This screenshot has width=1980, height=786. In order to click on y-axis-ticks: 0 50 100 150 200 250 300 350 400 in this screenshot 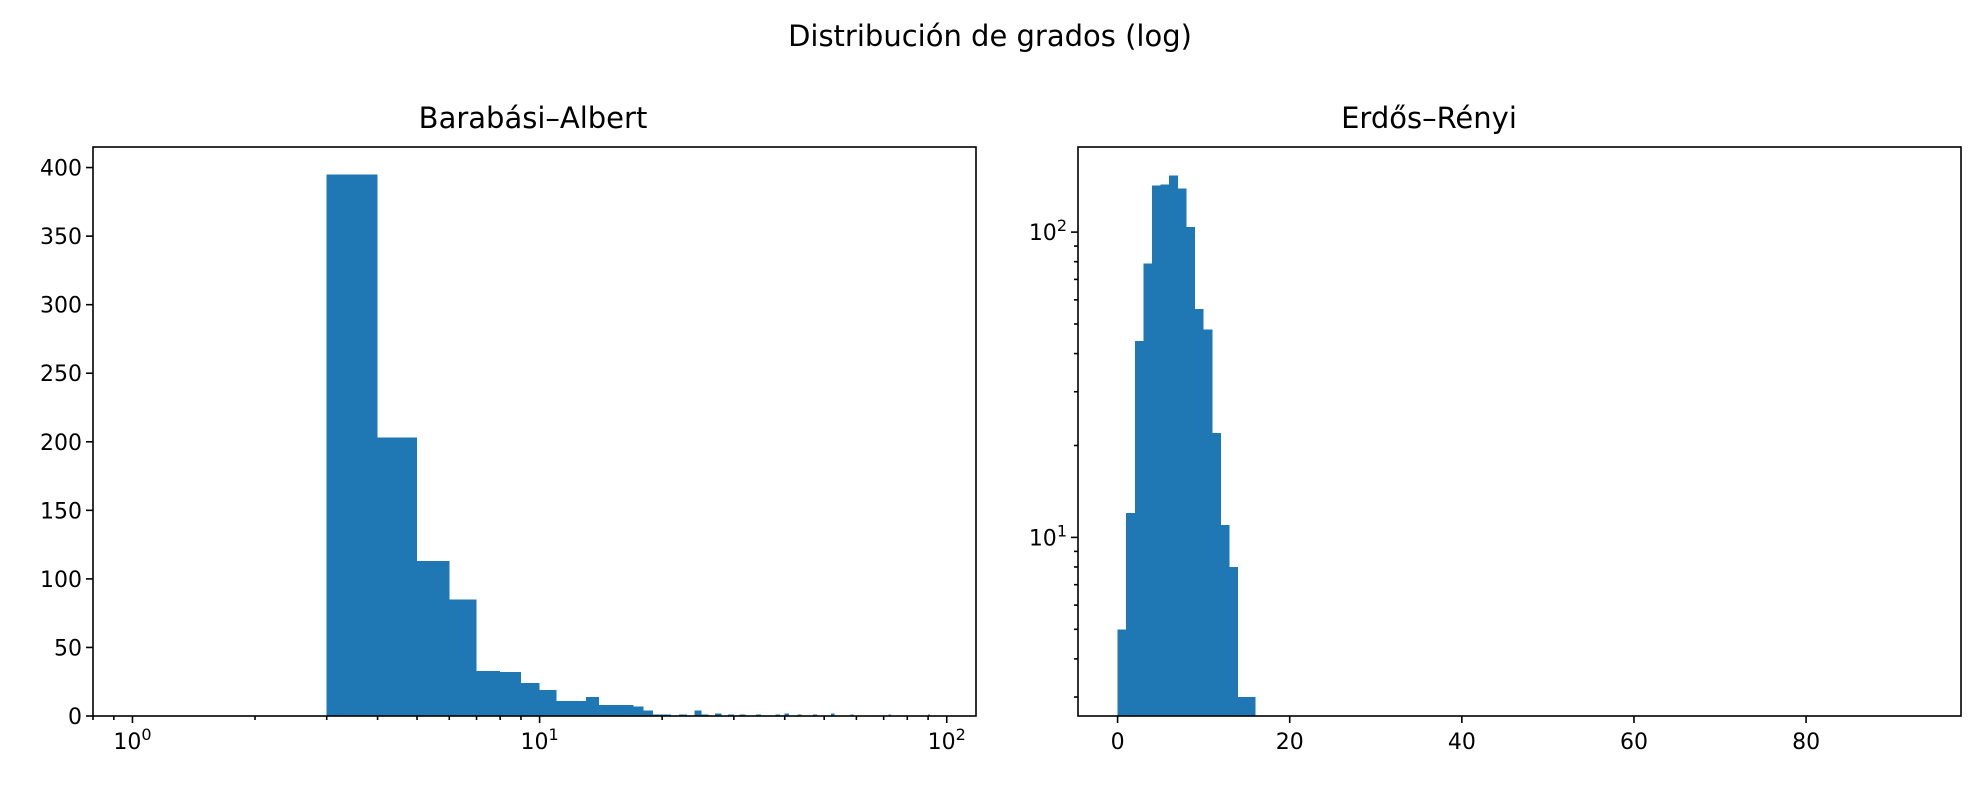, I will do `click(66, 443)`.